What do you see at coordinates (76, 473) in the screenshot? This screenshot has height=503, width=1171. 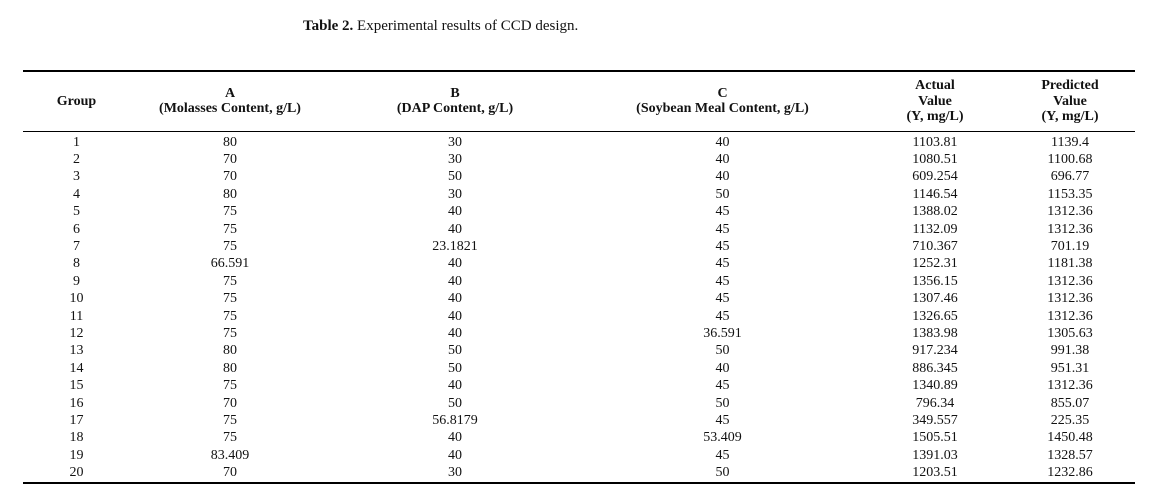 I see `table-cell: 20` at bounding box center [76, 473].